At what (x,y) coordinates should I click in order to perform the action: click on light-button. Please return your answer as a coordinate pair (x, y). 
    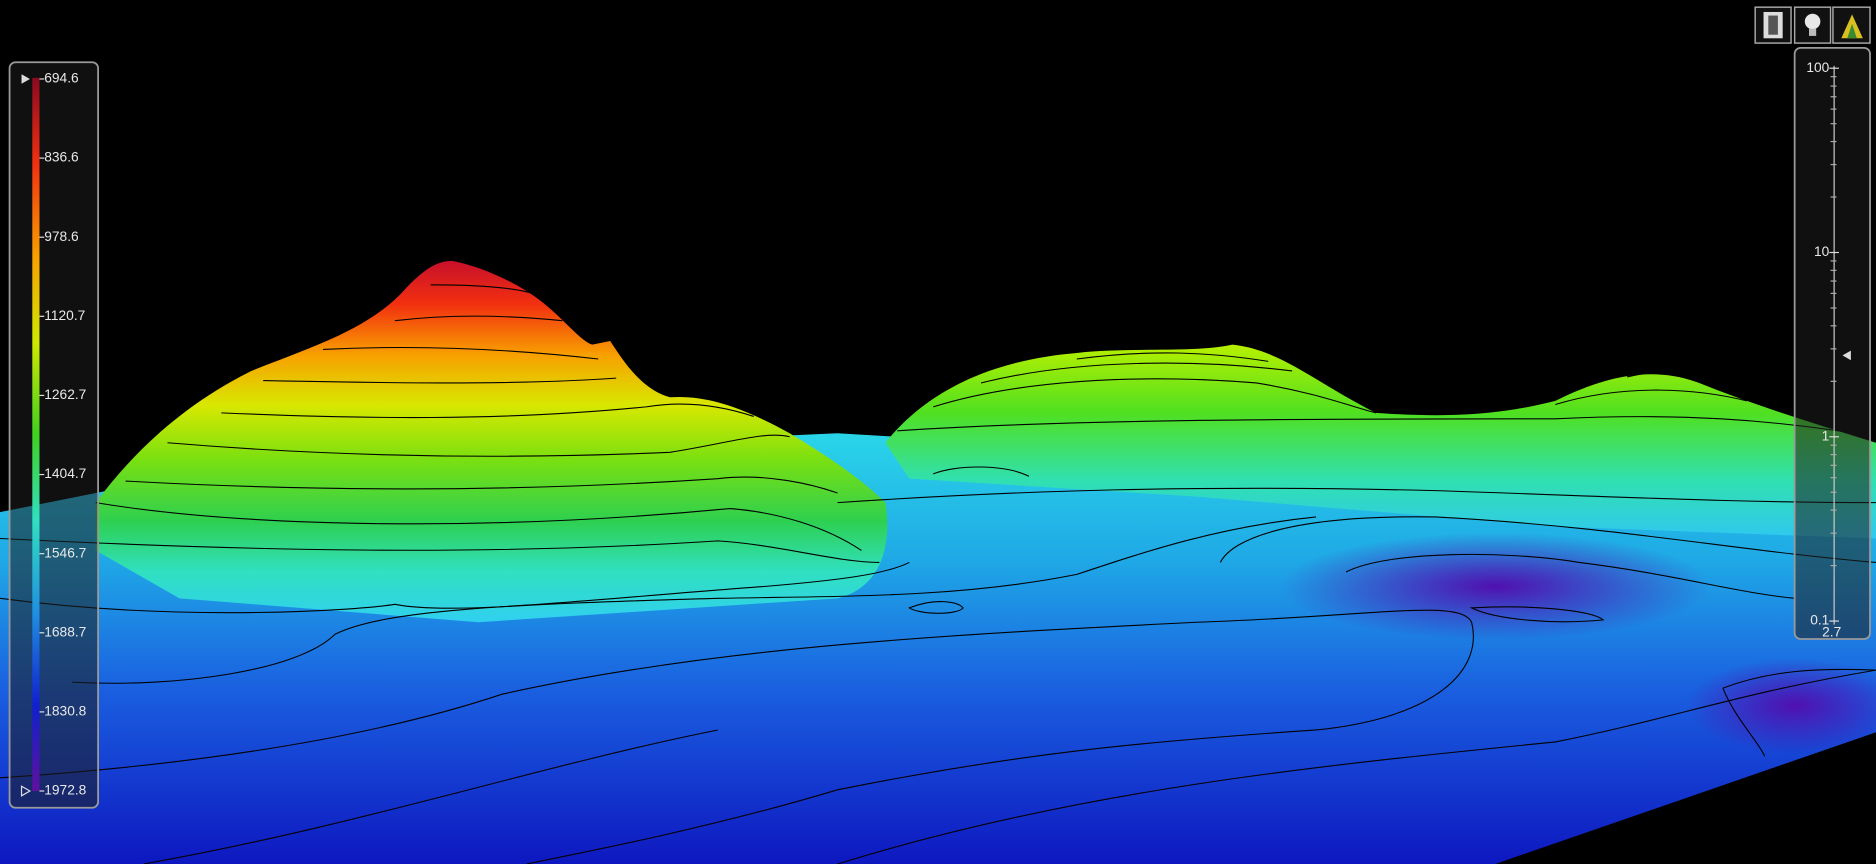
    Looking at the image, I should click on (1812, 25).